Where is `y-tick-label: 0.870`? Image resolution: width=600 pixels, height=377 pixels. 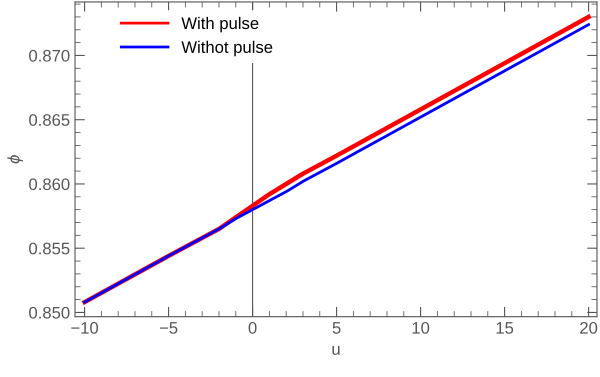
y-tick-label: 0.870 is located at coordinates (49, 56).